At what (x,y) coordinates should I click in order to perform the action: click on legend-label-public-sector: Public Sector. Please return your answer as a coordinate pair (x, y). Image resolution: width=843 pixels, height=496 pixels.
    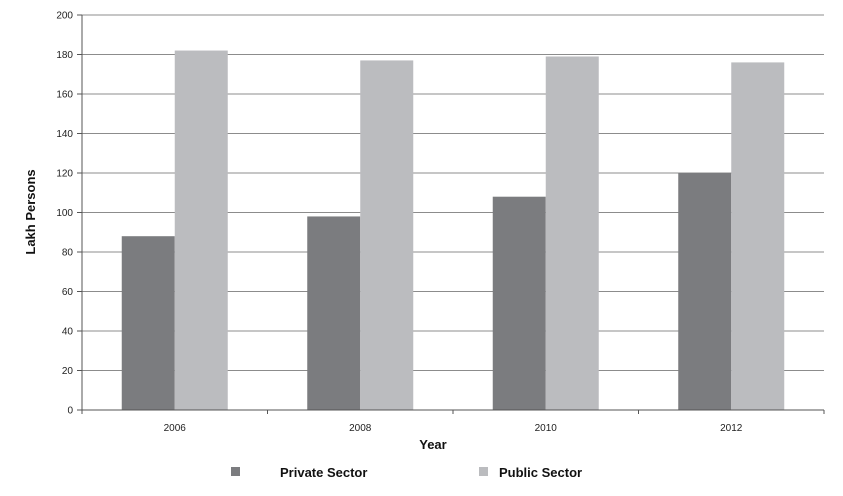
    Looking at the image, I should click on (540, 472).